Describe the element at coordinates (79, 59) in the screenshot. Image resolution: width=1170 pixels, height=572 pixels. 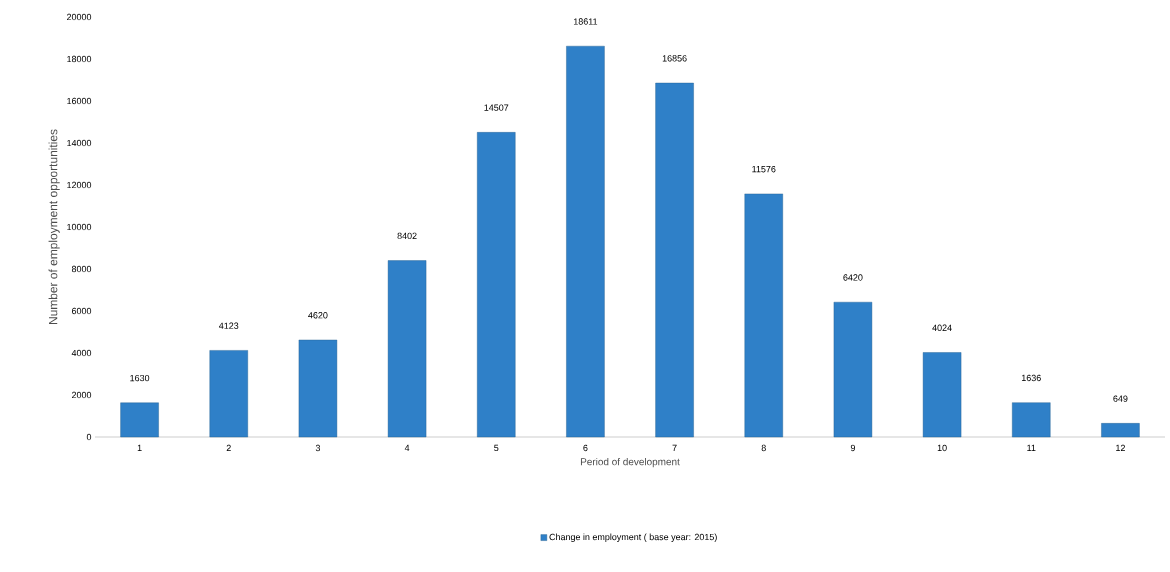
I see `y-tick-label: 18000` at that location.